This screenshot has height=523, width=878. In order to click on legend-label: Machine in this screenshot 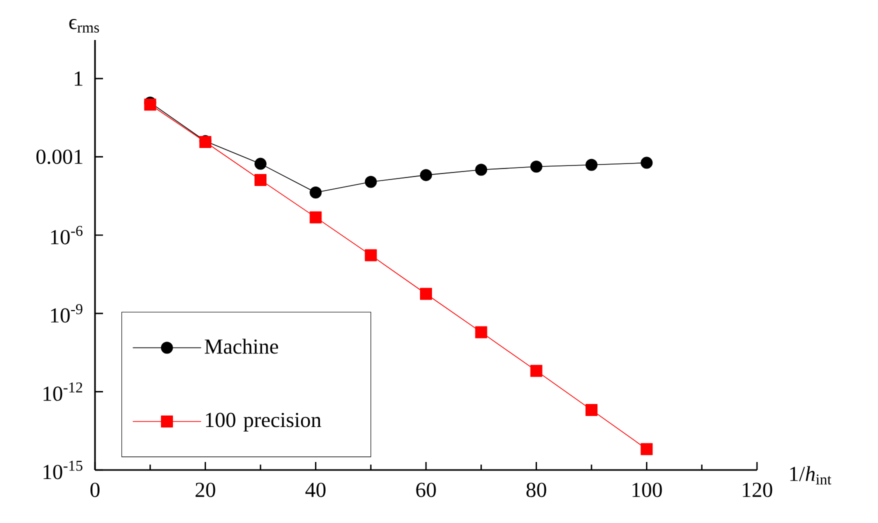, I will do `click(241, 346)`.